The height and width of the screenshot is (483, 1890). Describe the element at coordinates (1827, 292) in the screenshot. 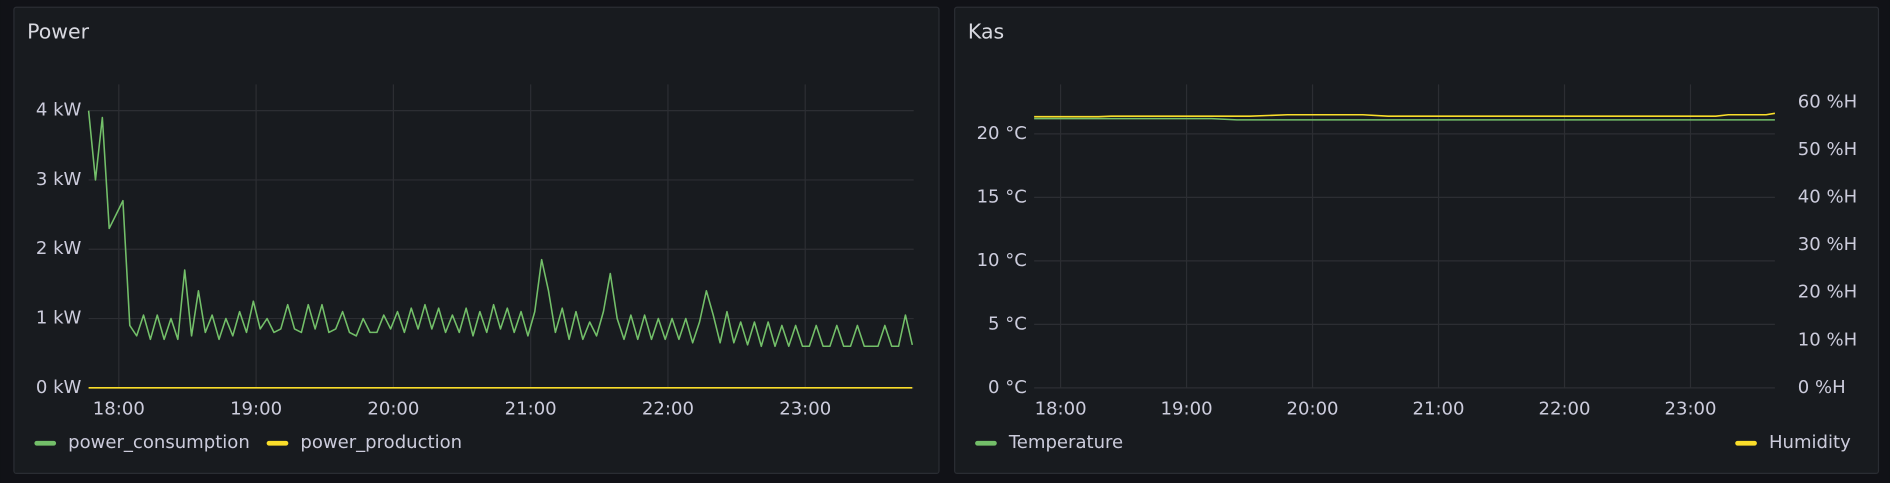

I see `y2-tick-label: 20 %H` at that location.